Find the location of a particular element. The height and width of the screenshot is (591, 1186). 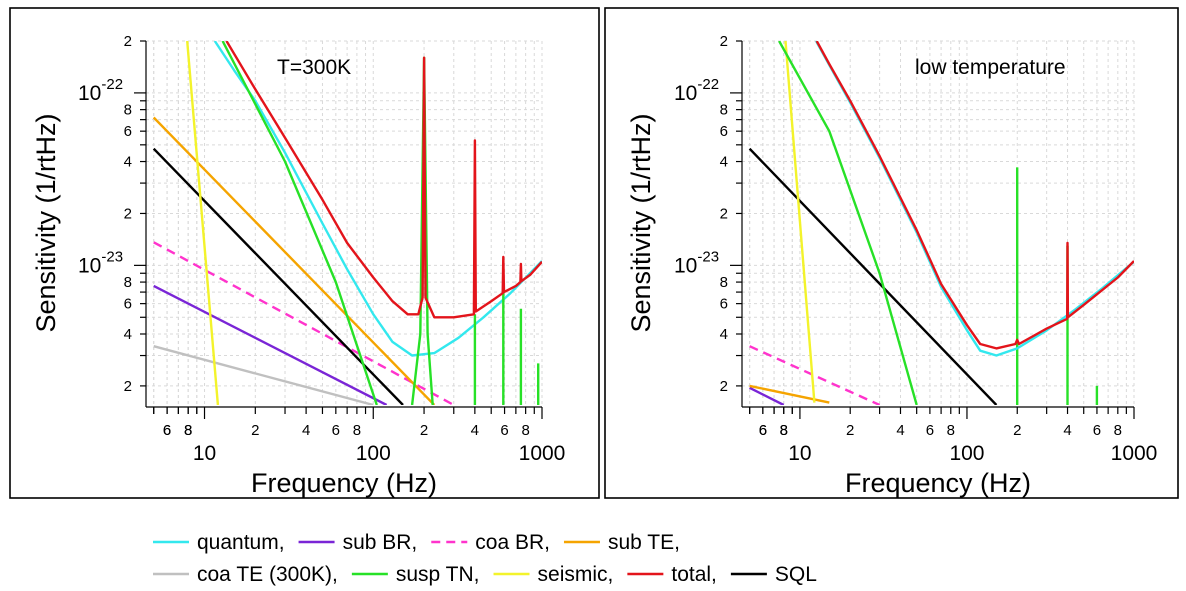

legend-label: susp TN, is located at coordinates (438, 574).